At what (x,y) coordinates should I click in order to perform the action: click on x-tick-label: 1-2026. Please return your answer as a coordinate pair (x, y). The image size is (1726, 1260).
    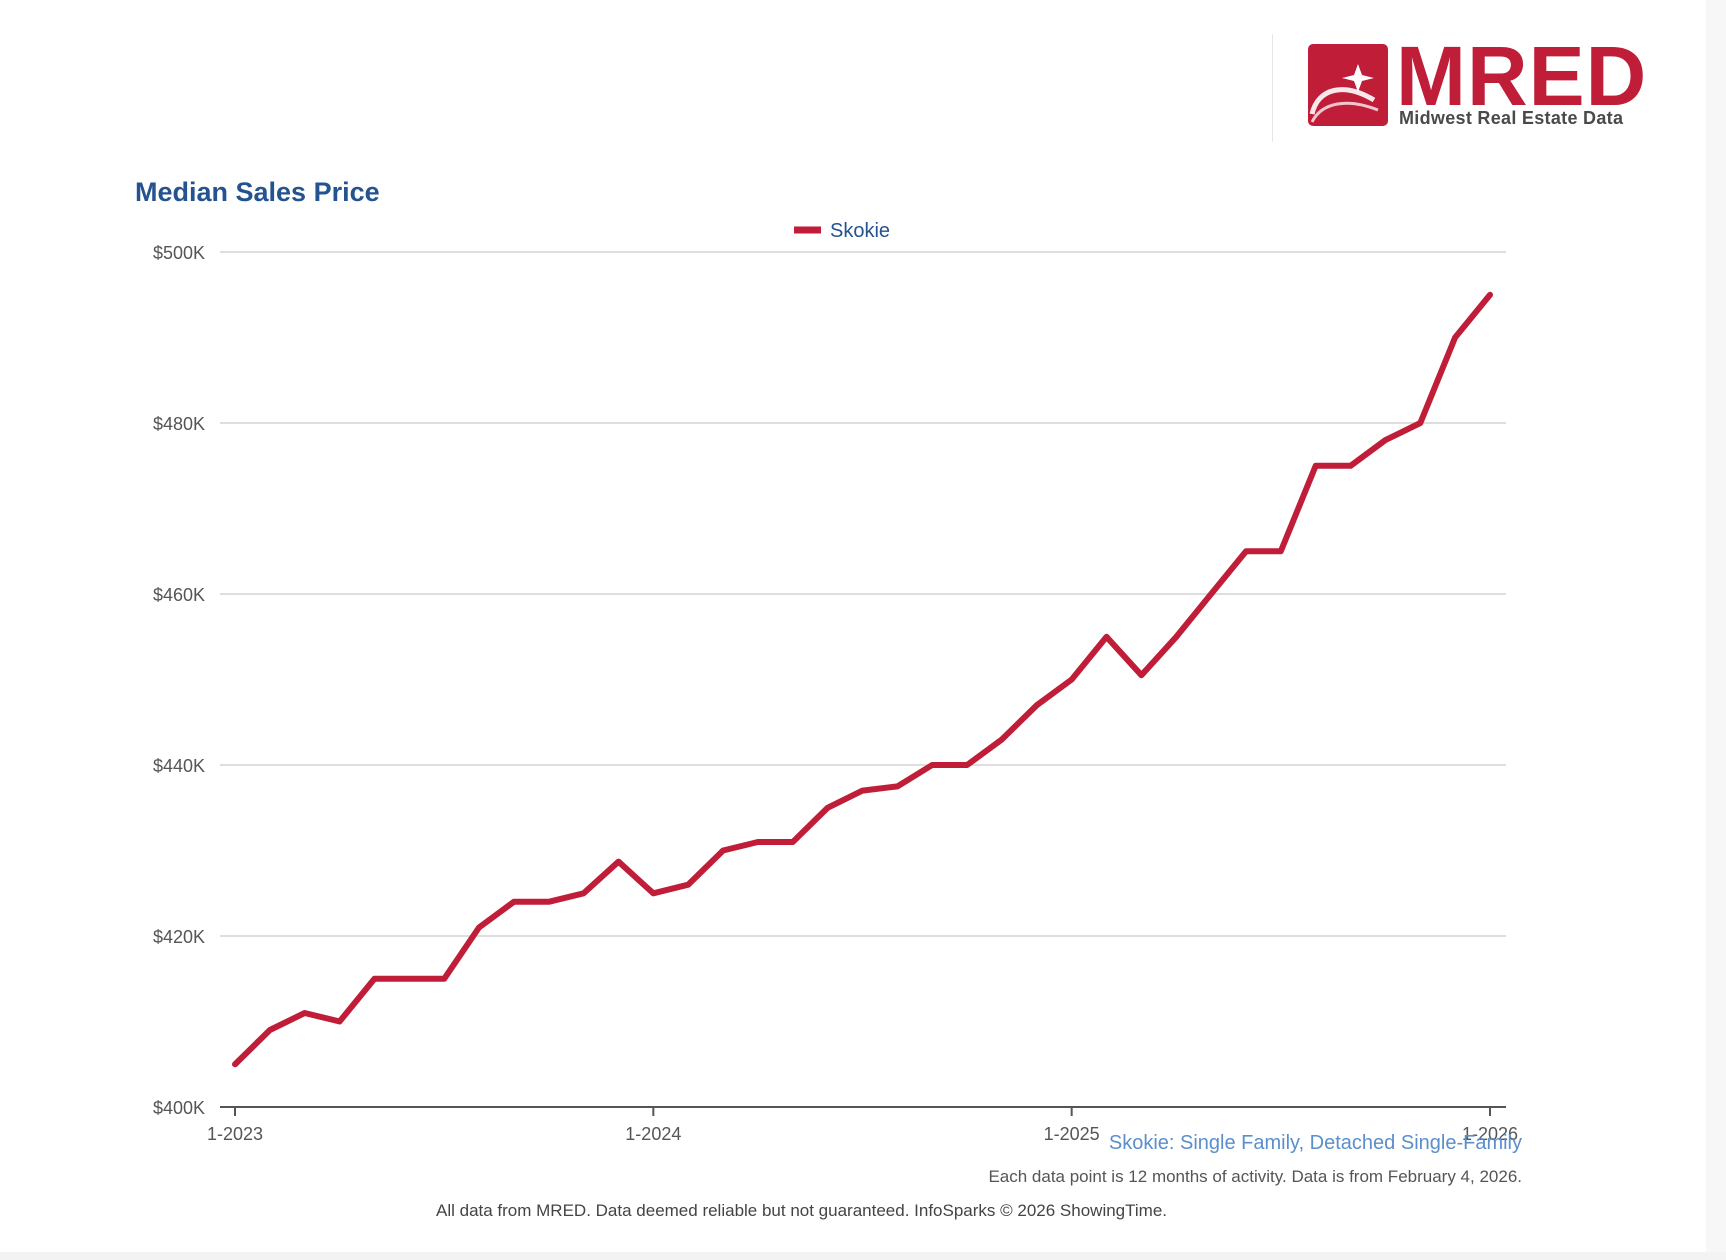
    Looking at the image, I should click on (1490, 1134).